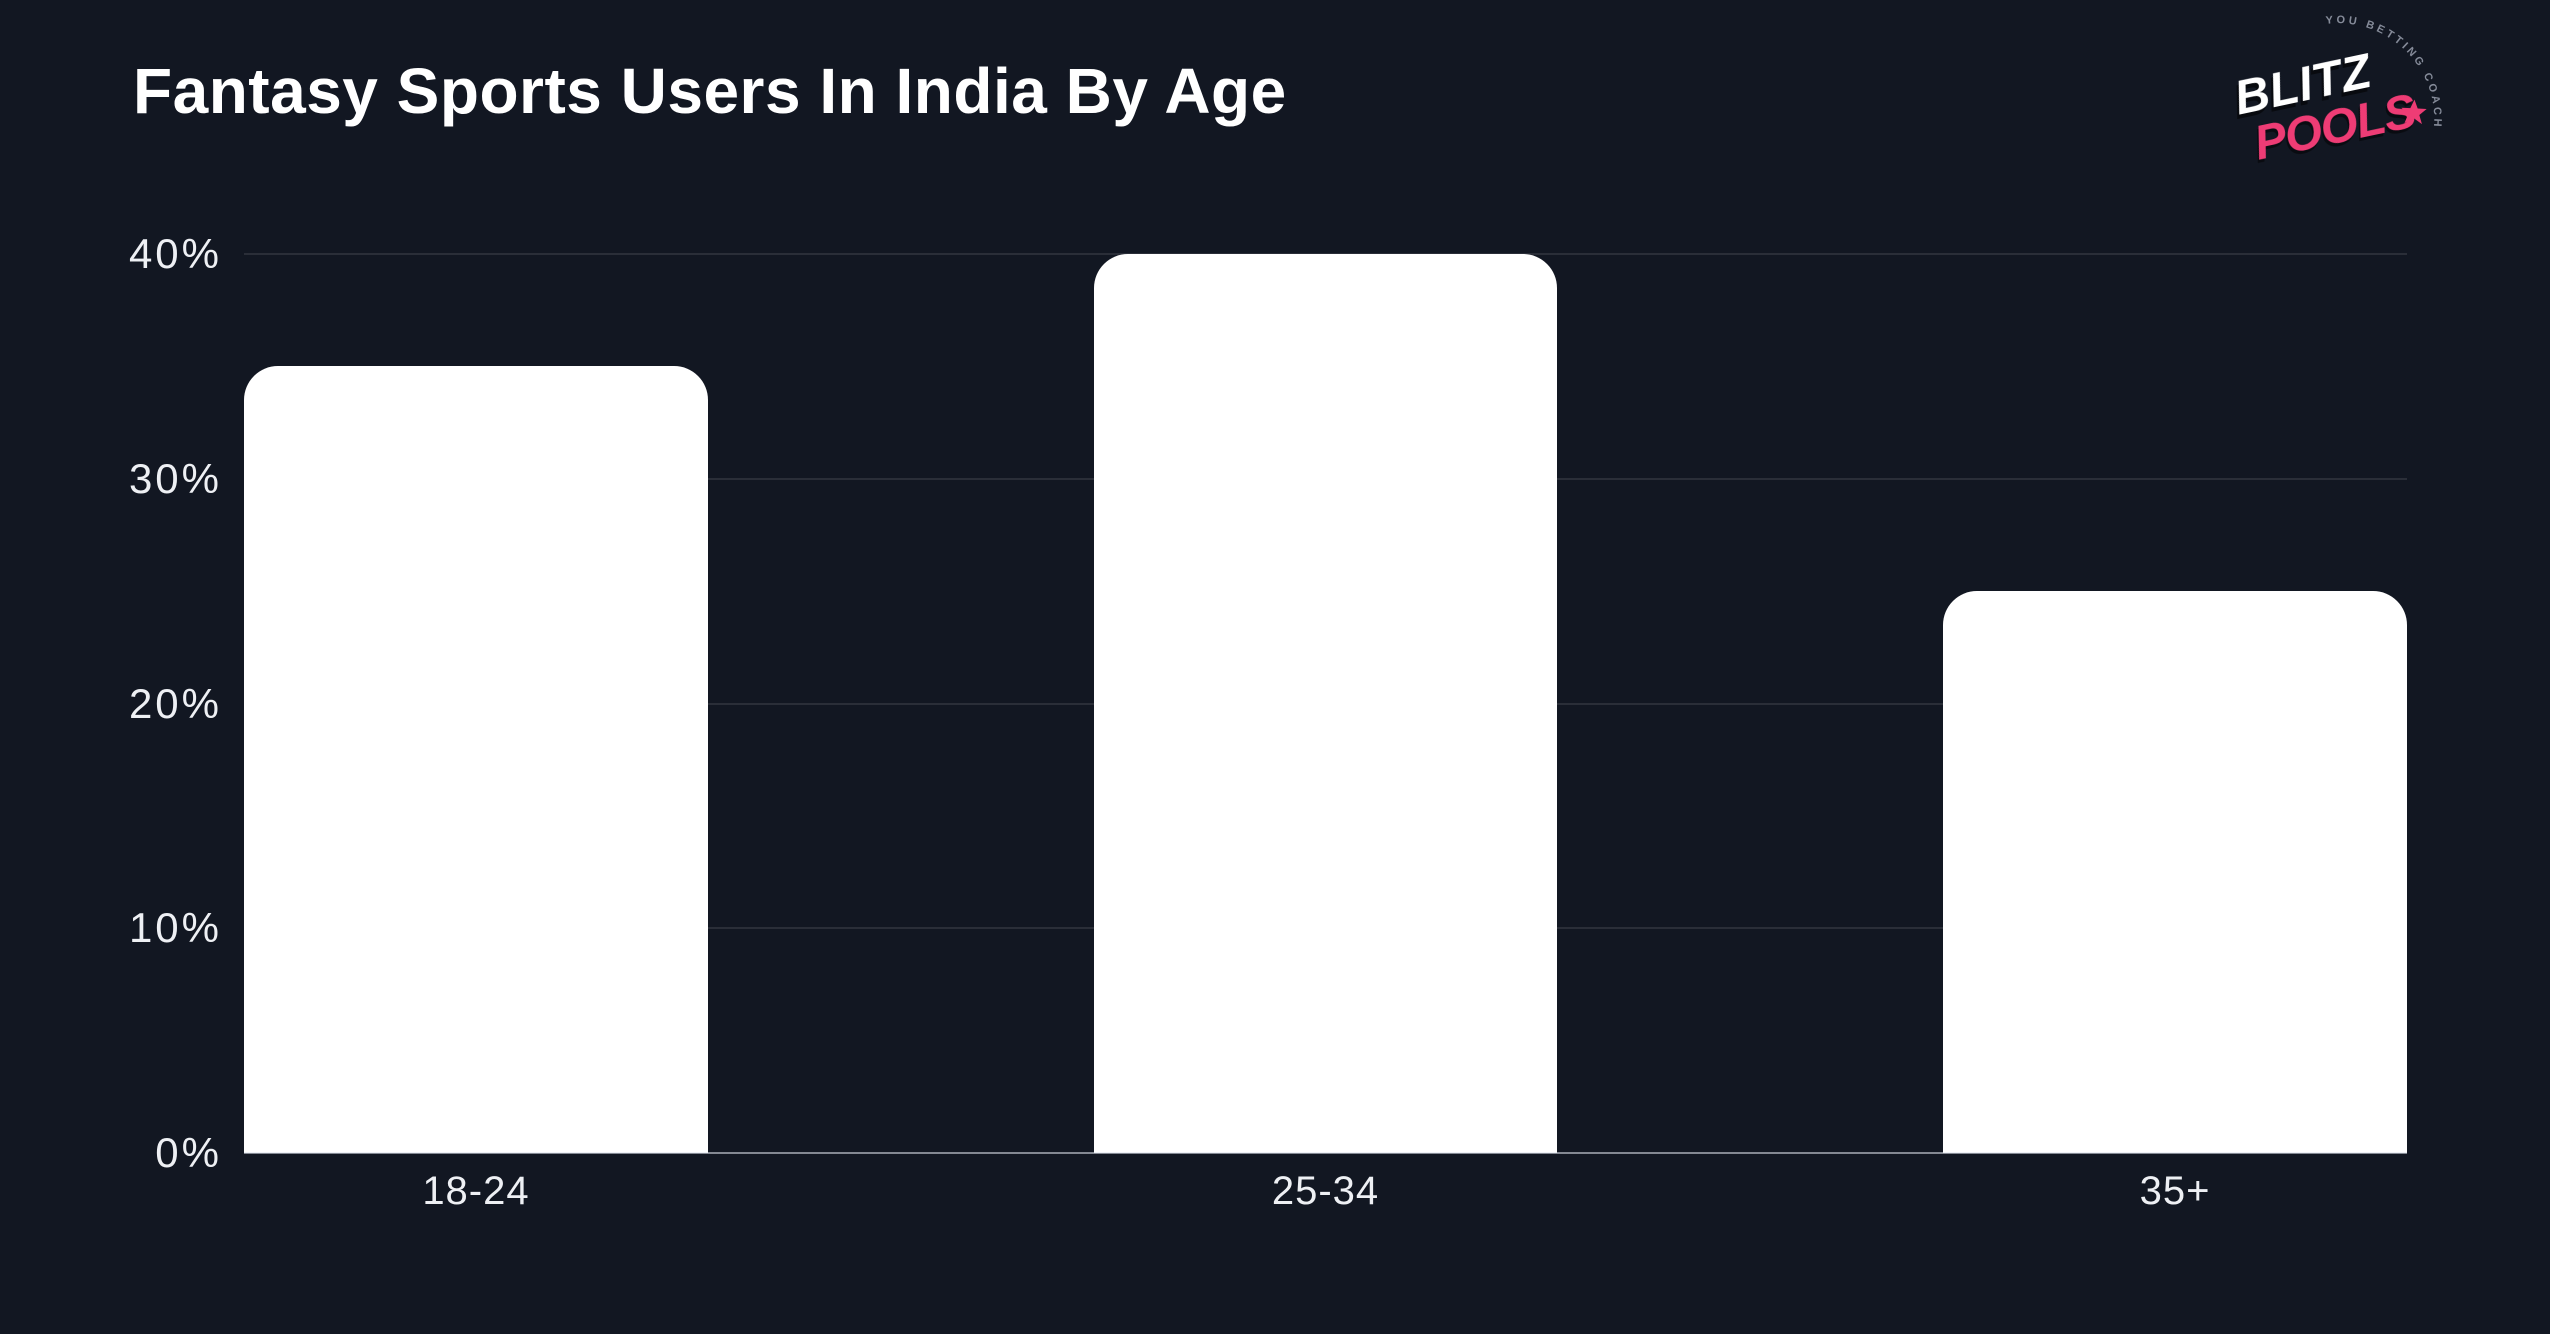 Image resolution: width=2550 pixels, height=1334 pixels. What do you see at coordinates (710, 91) in the screenshot?
I see `chart-title: Fantasy Sports Users In India By Age` at bounding box center [710, 91].